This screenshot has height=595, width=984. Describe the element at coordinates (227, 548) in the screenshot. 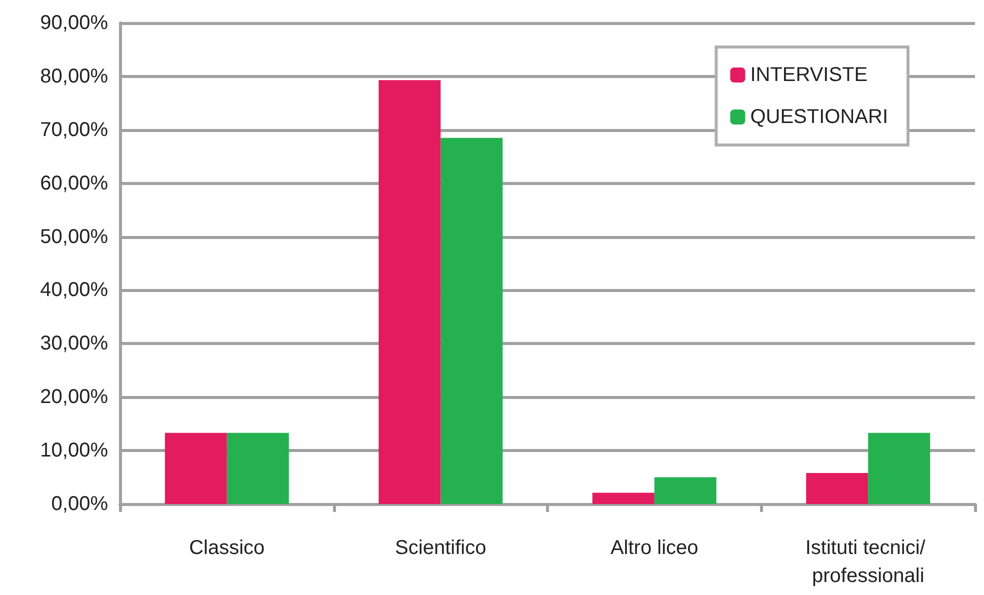

I see `x-tick-label: Classico` at that location.